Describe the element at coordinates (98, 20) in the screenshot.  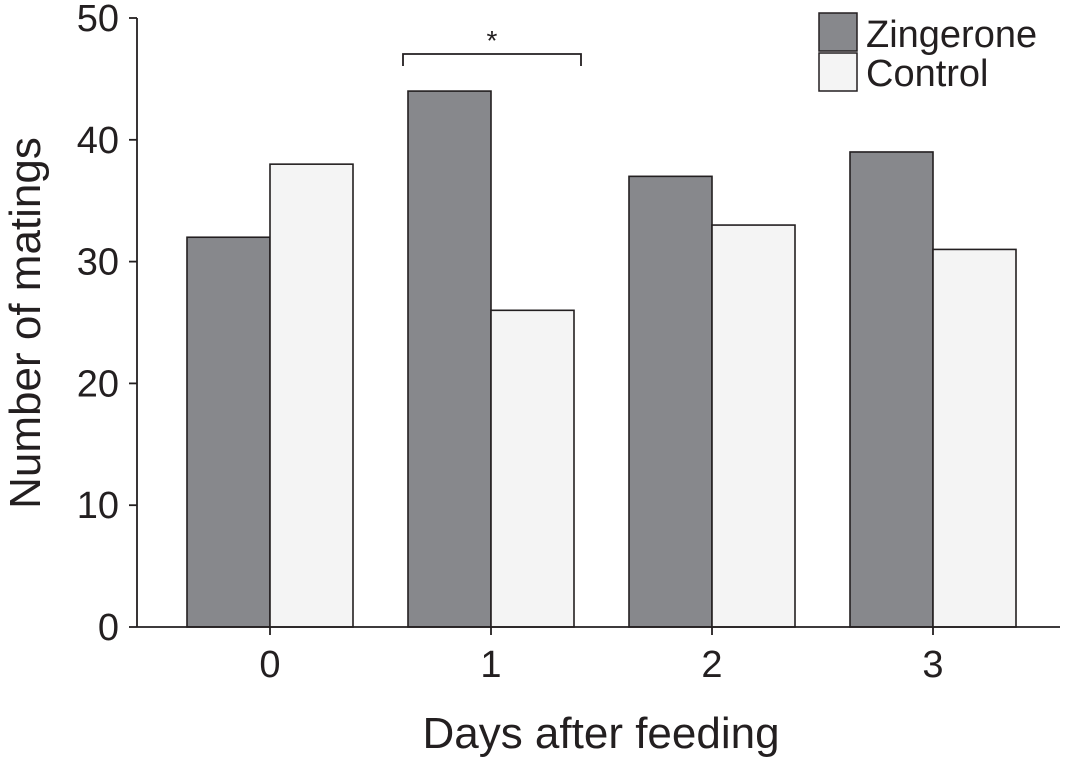
I see `y-tick-label: 50` at that location.